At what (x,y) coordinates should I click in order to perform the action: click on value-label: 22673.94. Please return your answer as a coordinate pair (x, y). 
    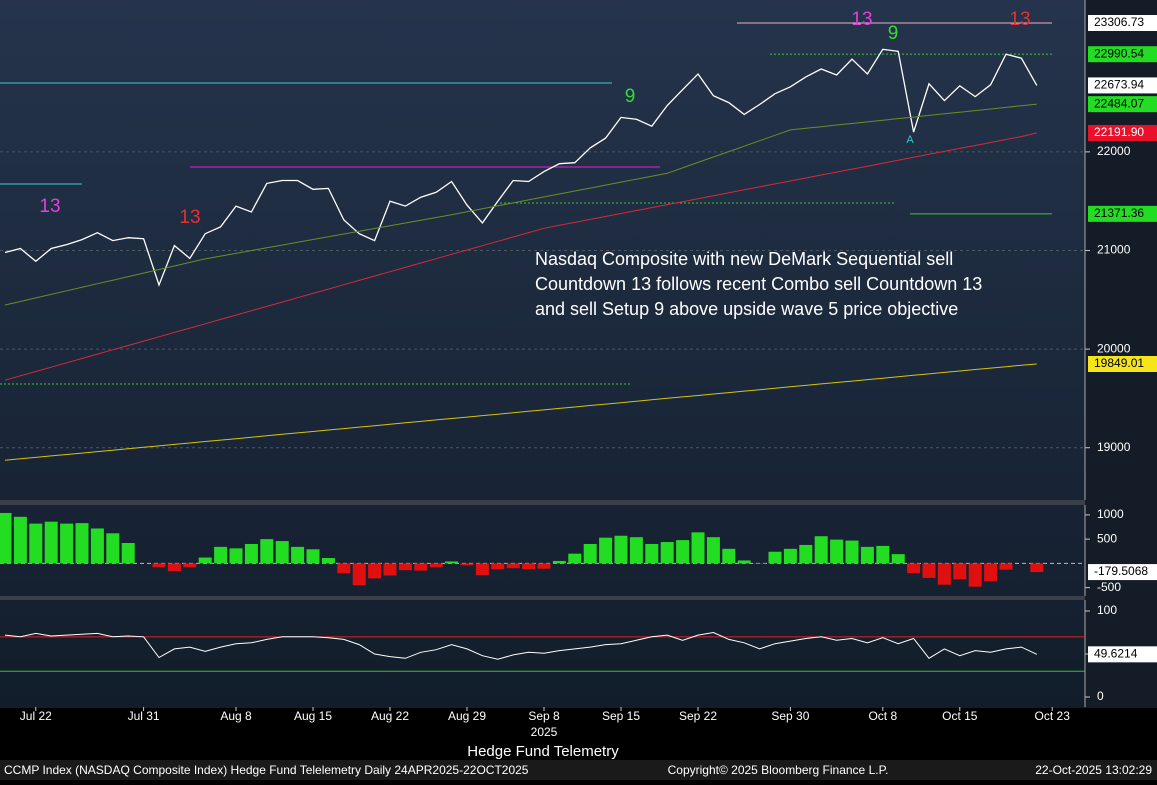
    Looking at the image, I should click on (1119, 85).